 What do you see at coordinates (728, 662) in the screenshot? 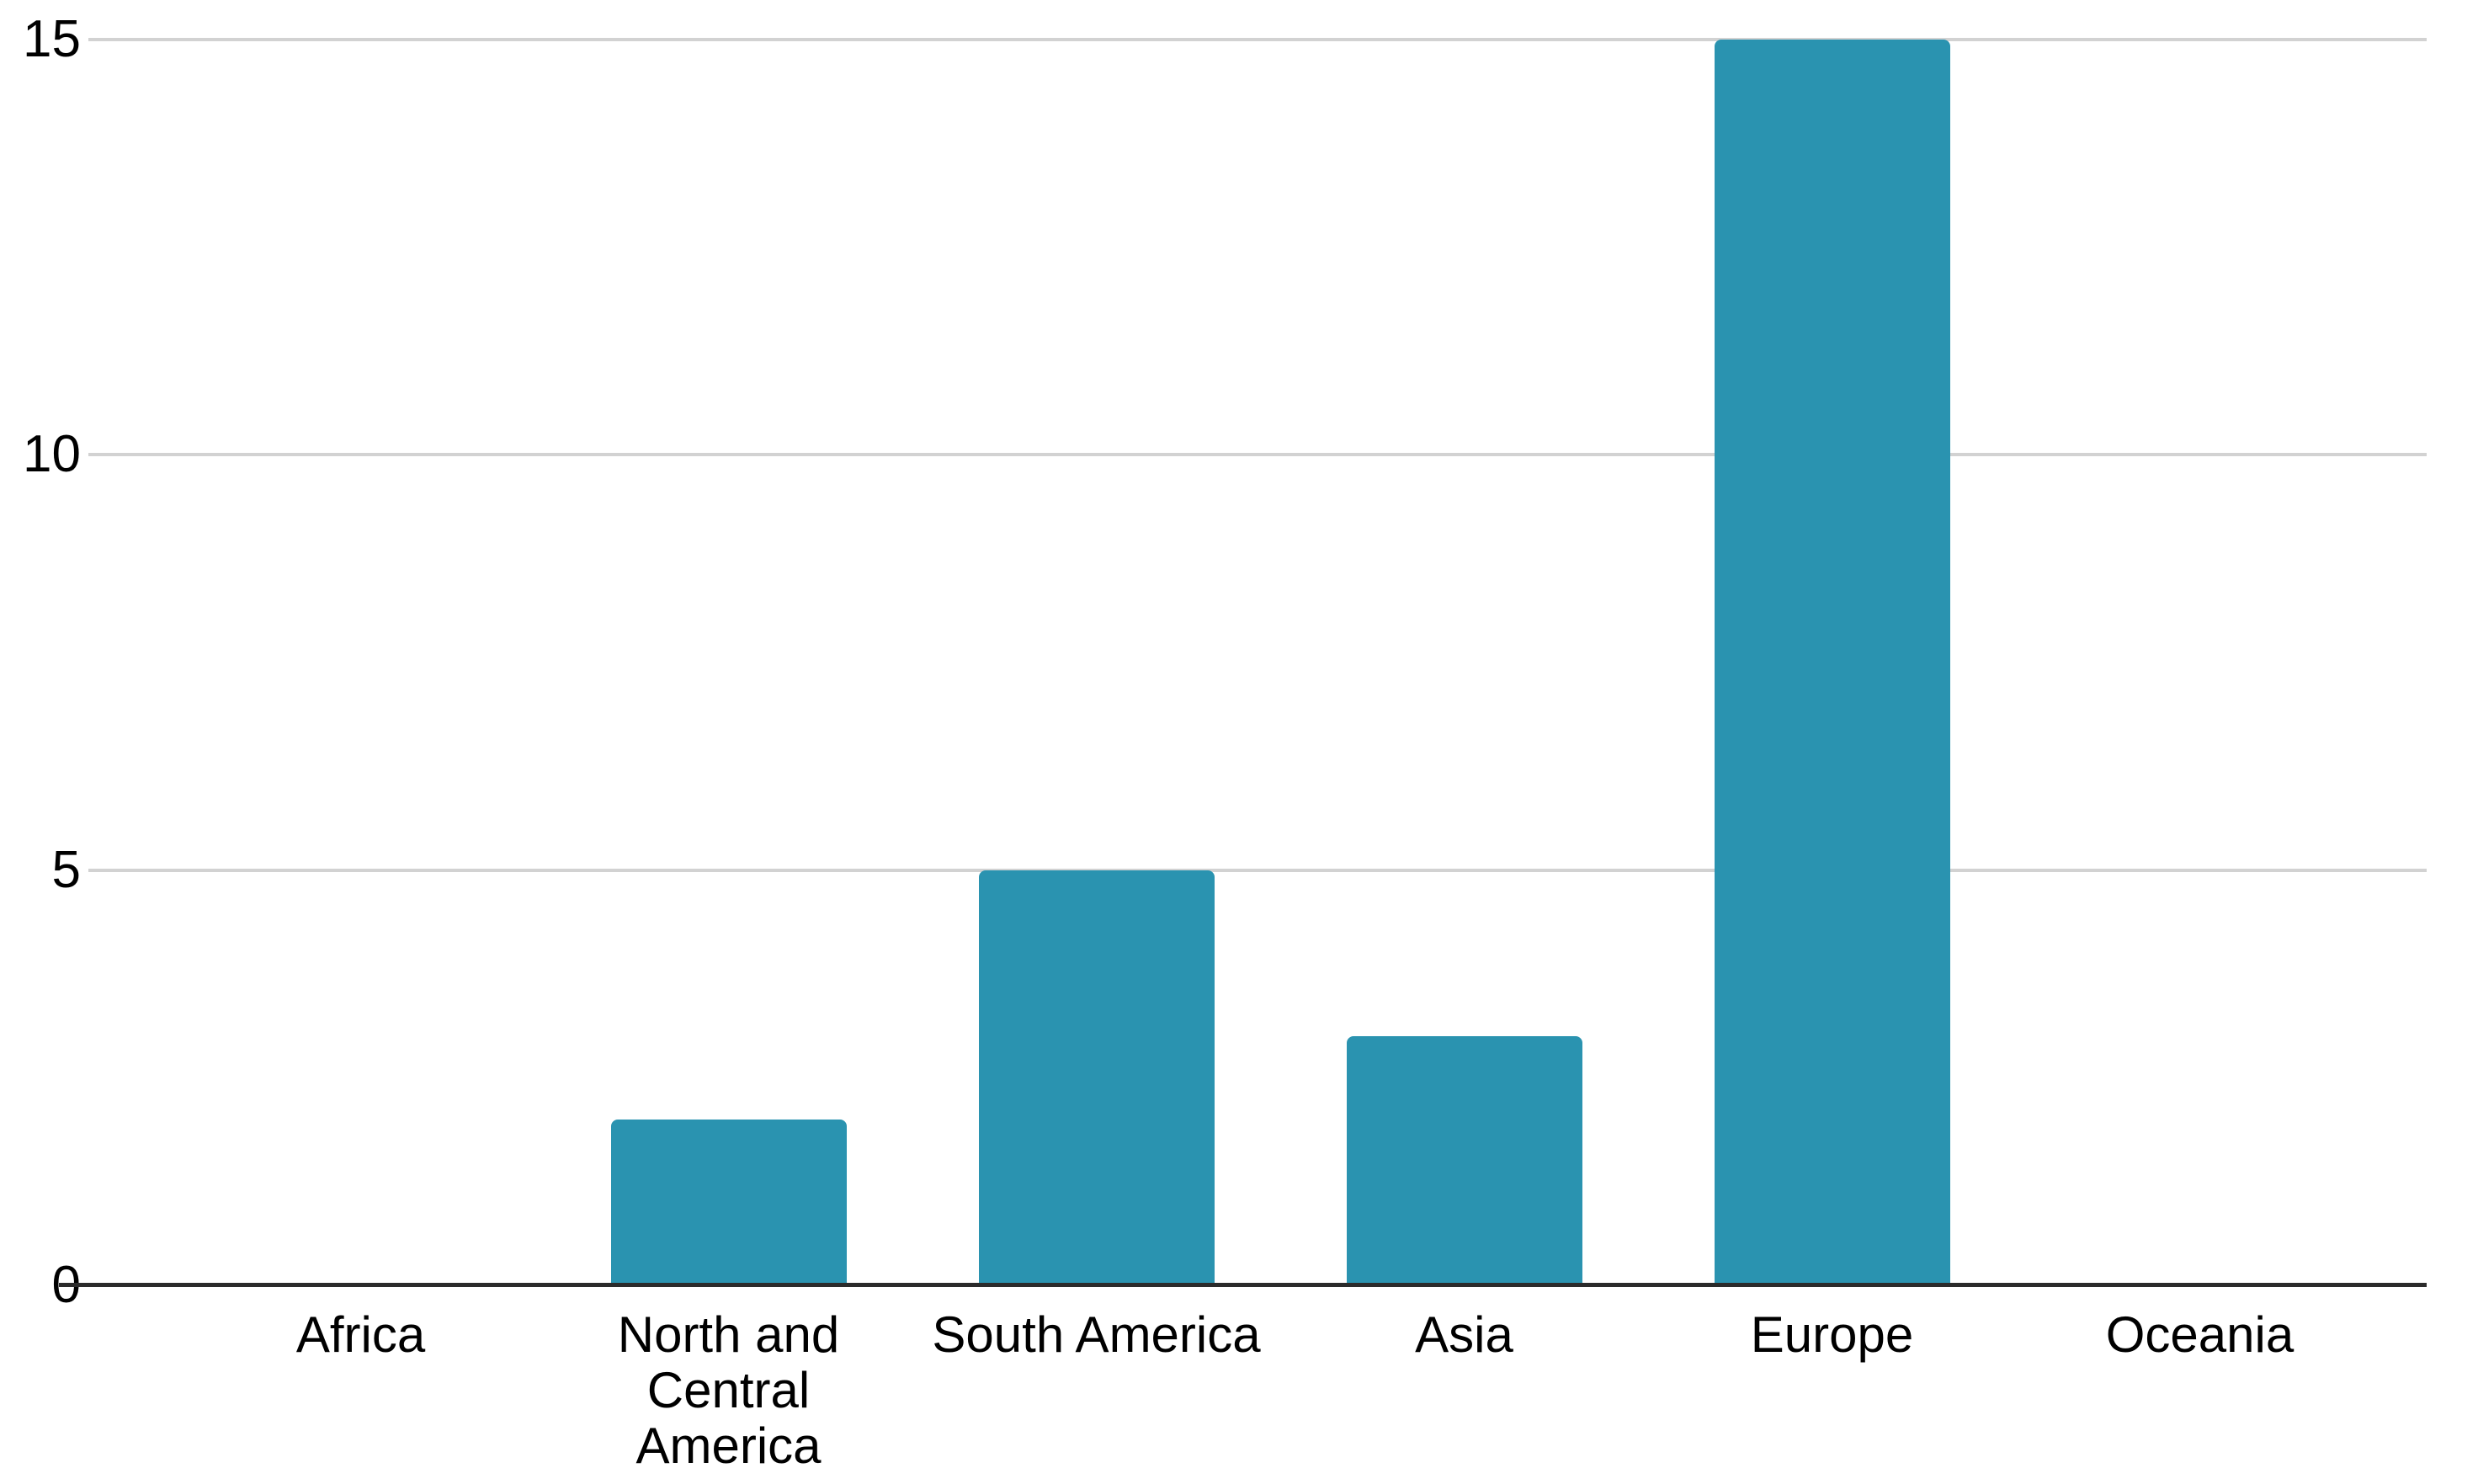
I see `bar-slot-north-and-central-america` at bounding box center [728, 662].